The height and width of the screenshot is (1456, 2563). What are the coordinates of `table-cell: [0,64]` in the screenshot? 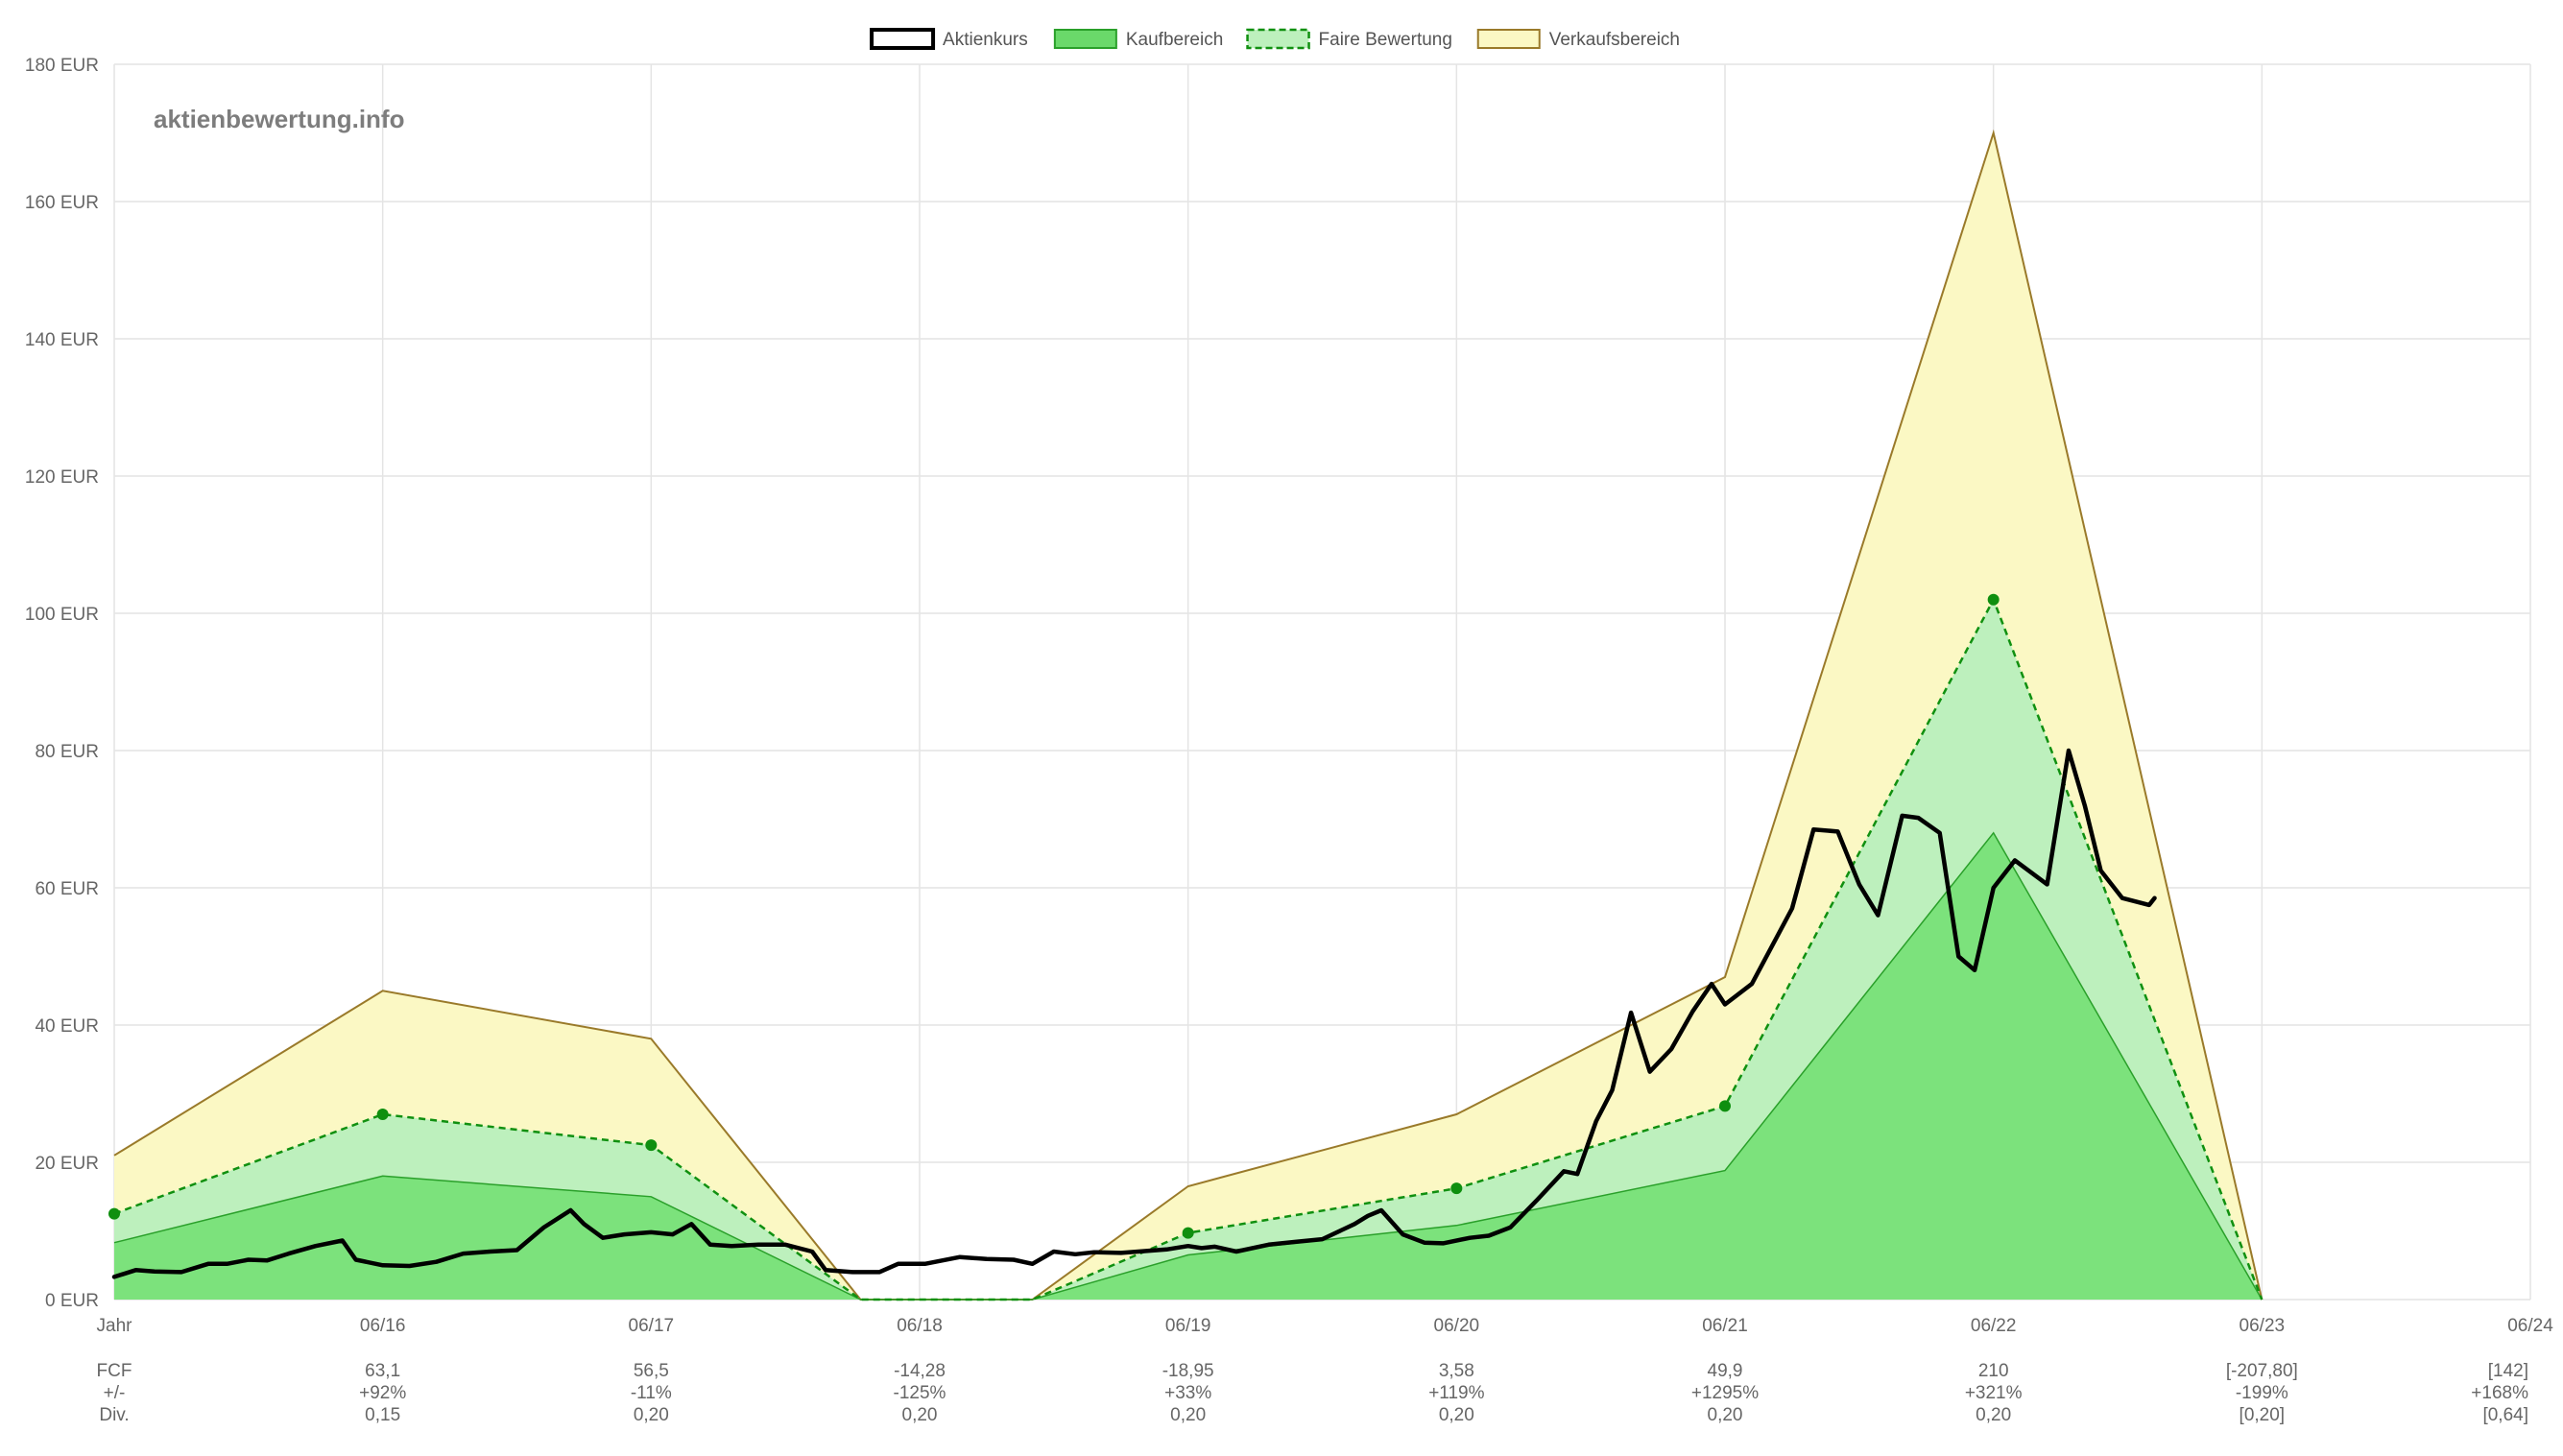 It's located at (2505, 1415).